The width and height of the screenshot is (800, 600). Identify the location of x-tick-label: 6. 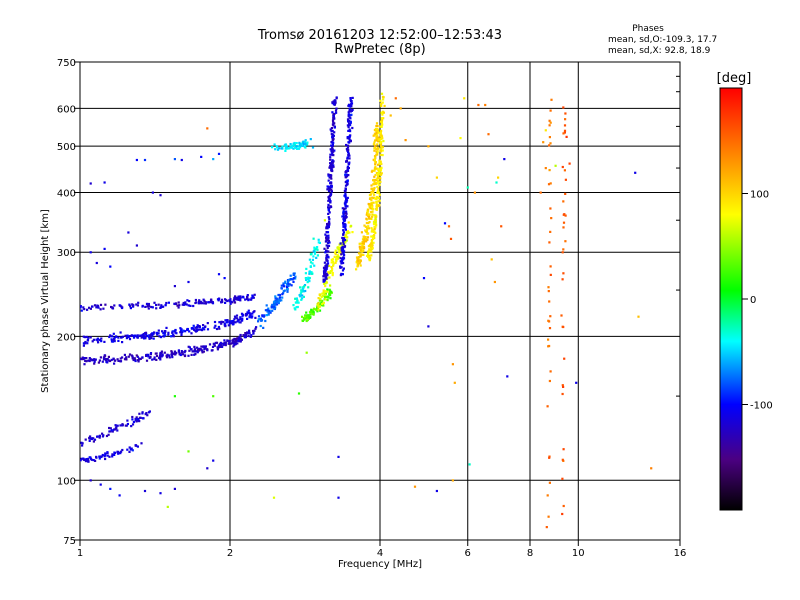
(468, 553).